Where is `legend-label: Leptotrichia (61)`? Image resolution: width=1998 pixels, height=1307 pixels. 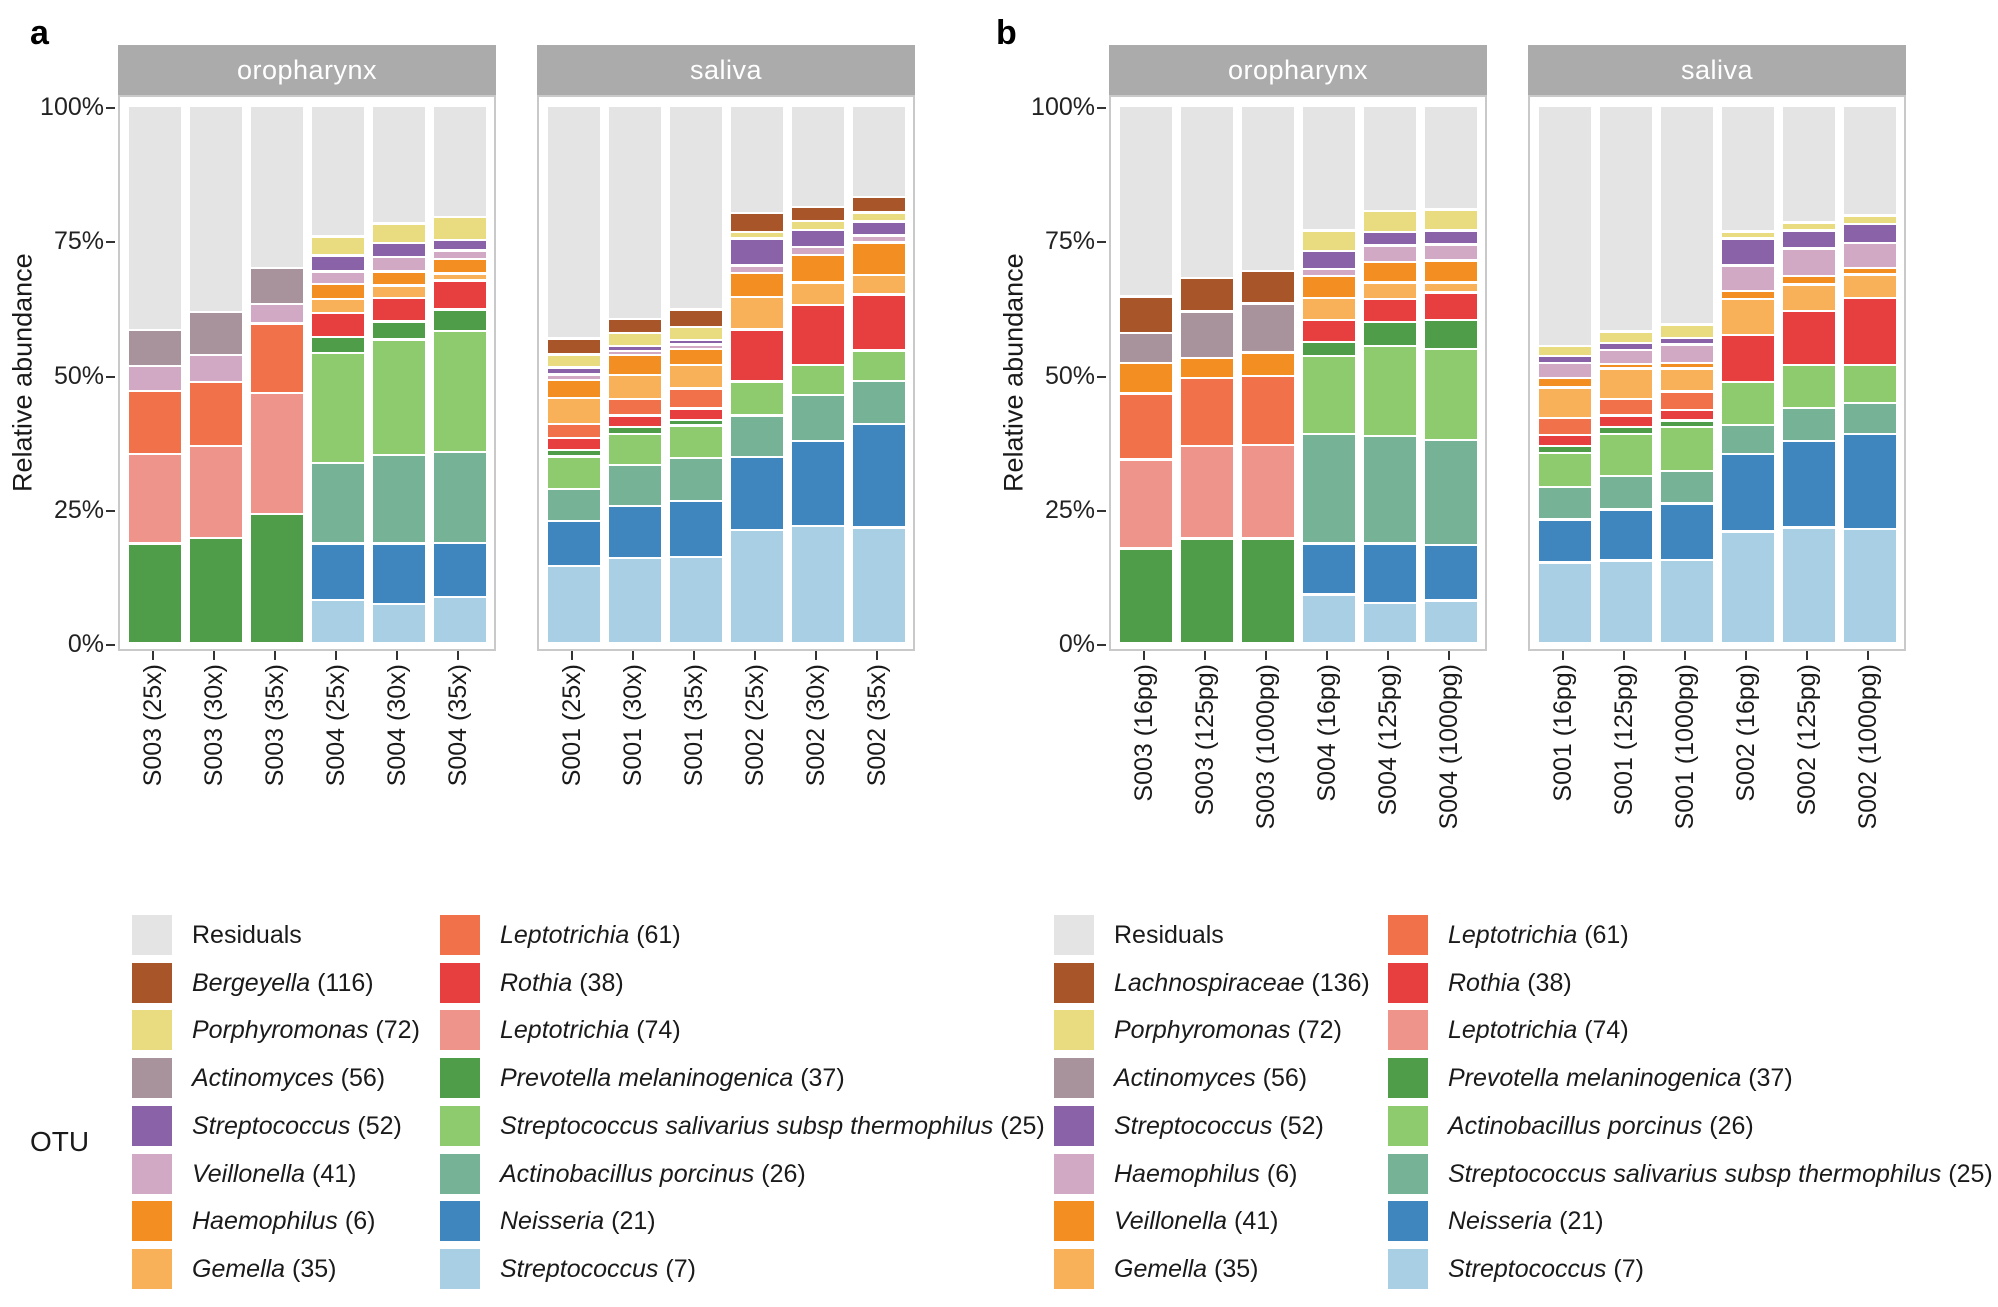 legend-label: Leptotrichia (61) is located at coordinates (1538, 935).